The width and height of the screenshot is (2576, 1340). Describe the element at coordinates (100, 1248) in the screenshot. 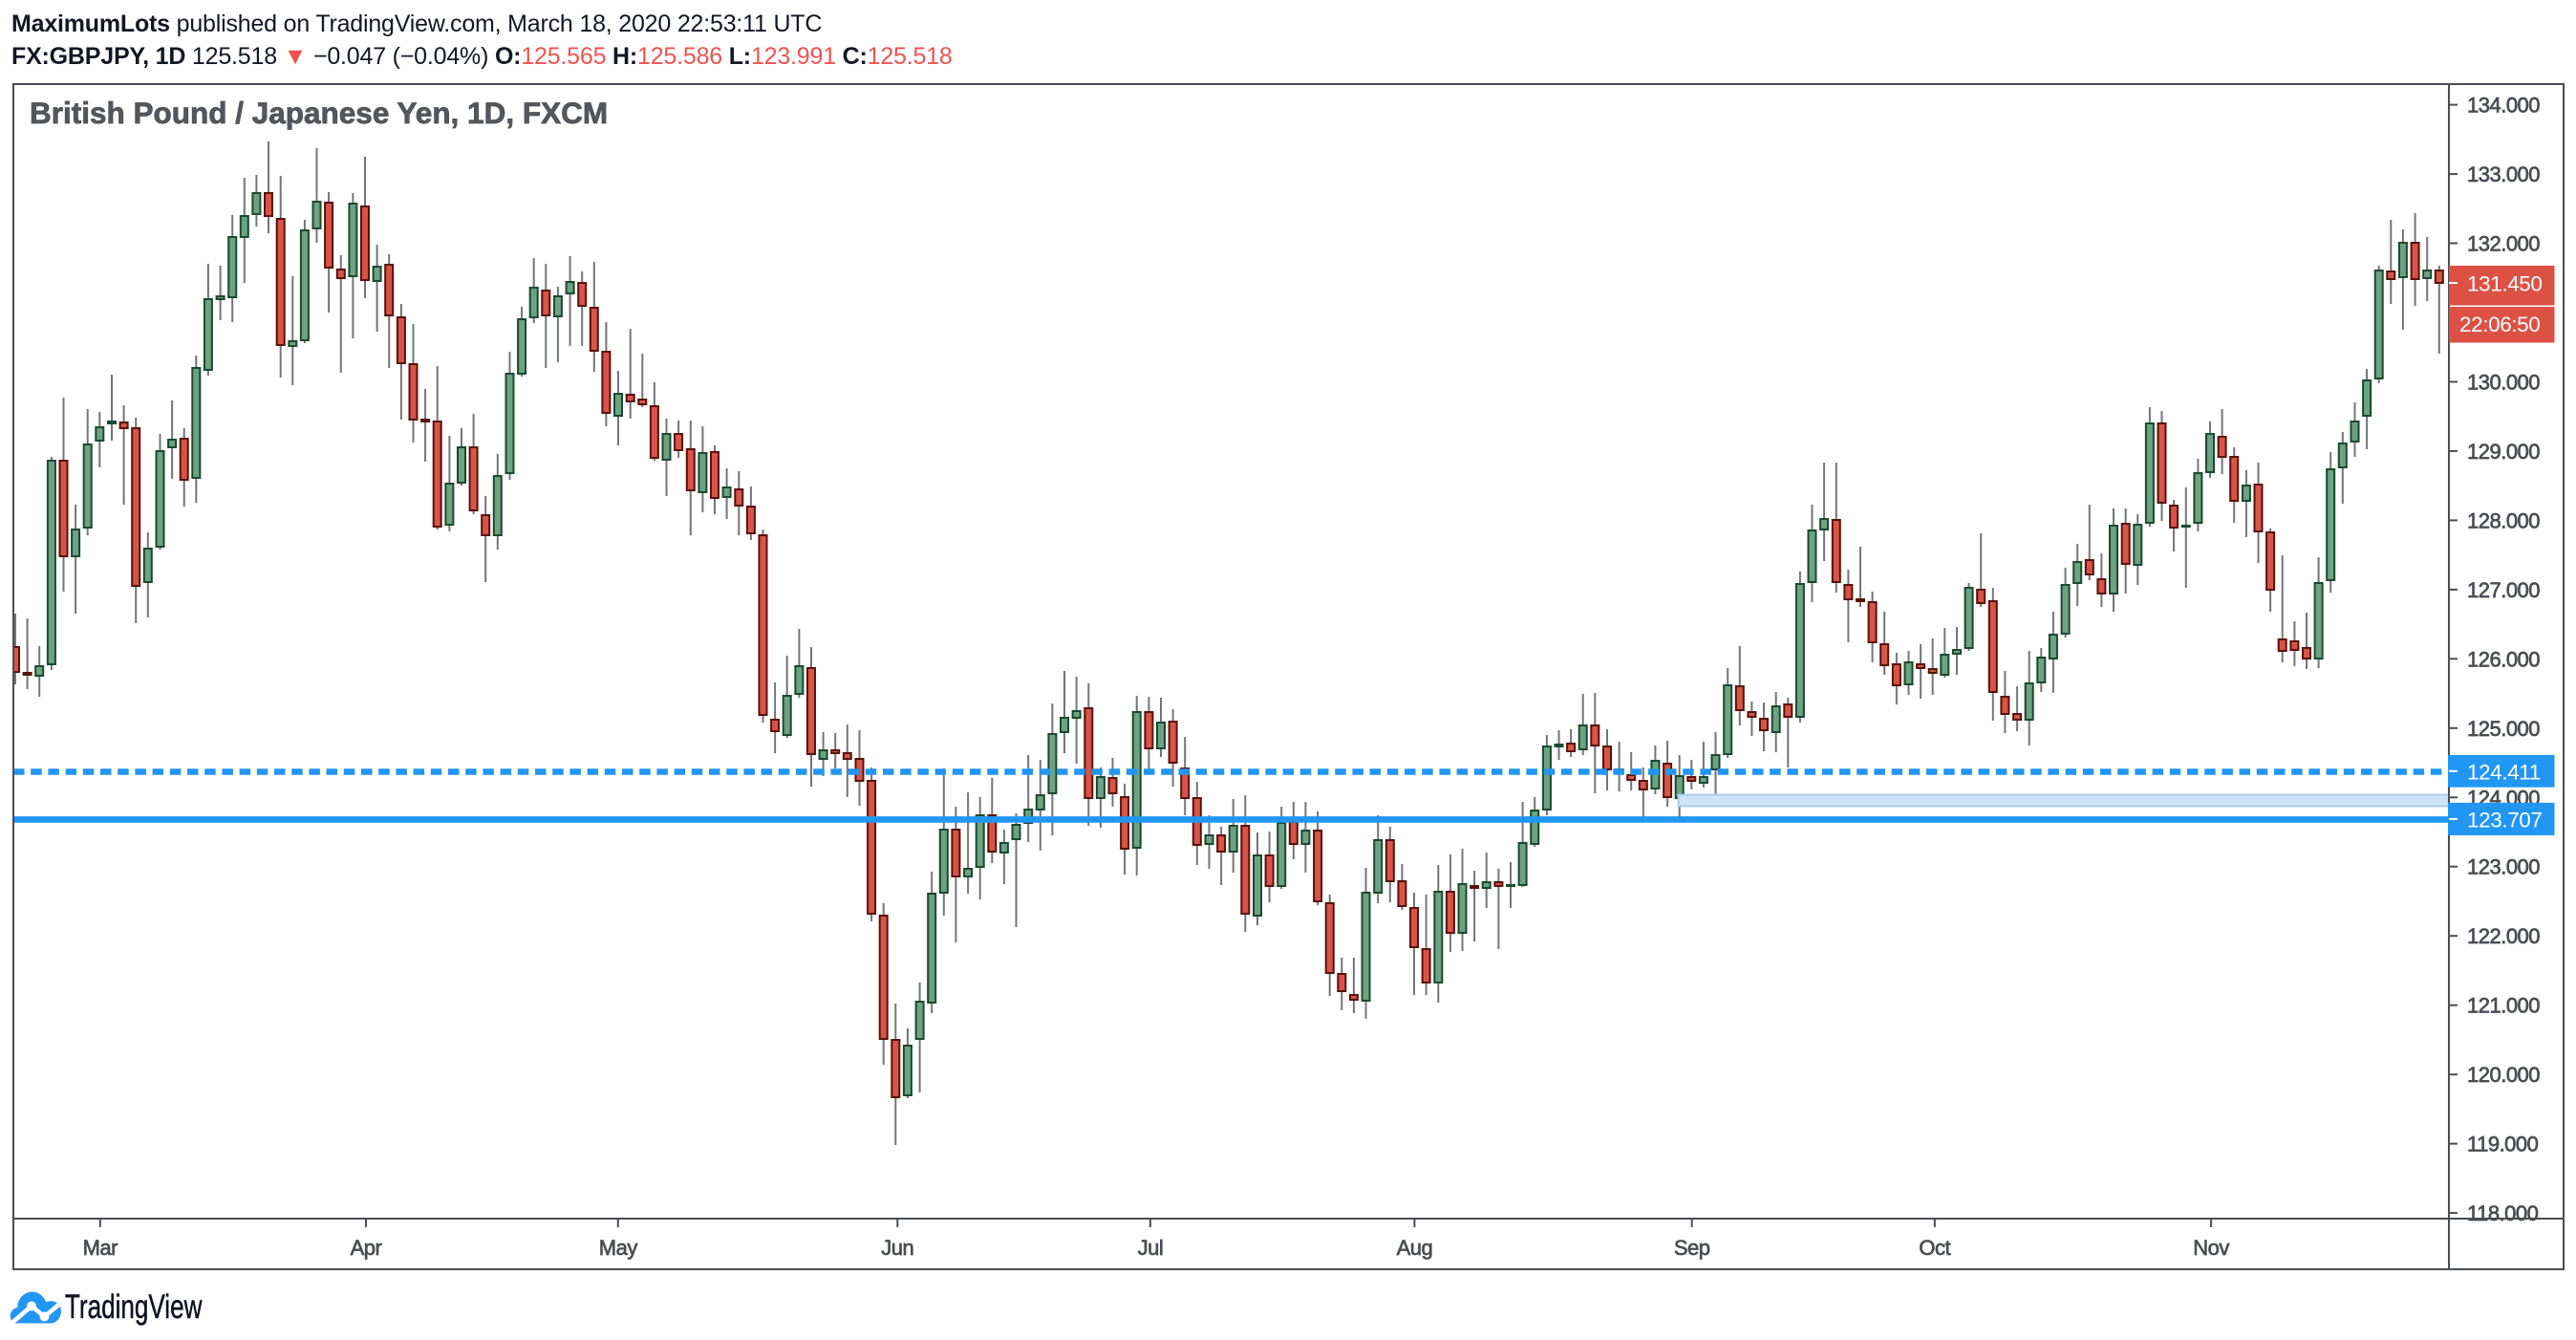

I see `svg-text: Mar` at that location.